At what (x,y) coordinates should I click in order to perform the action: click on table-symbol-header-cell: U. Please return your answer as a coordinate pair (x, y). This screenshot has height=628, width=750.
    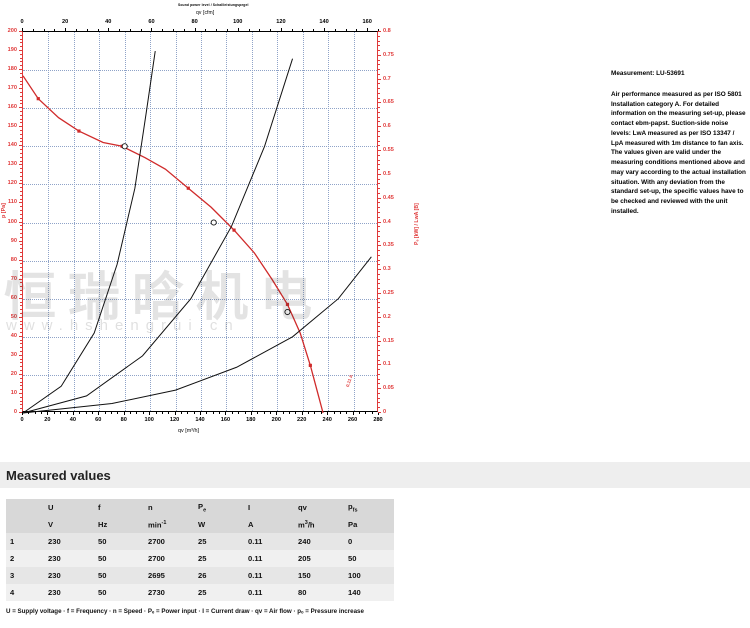
    Looking at the image, I should click on (69, 507).